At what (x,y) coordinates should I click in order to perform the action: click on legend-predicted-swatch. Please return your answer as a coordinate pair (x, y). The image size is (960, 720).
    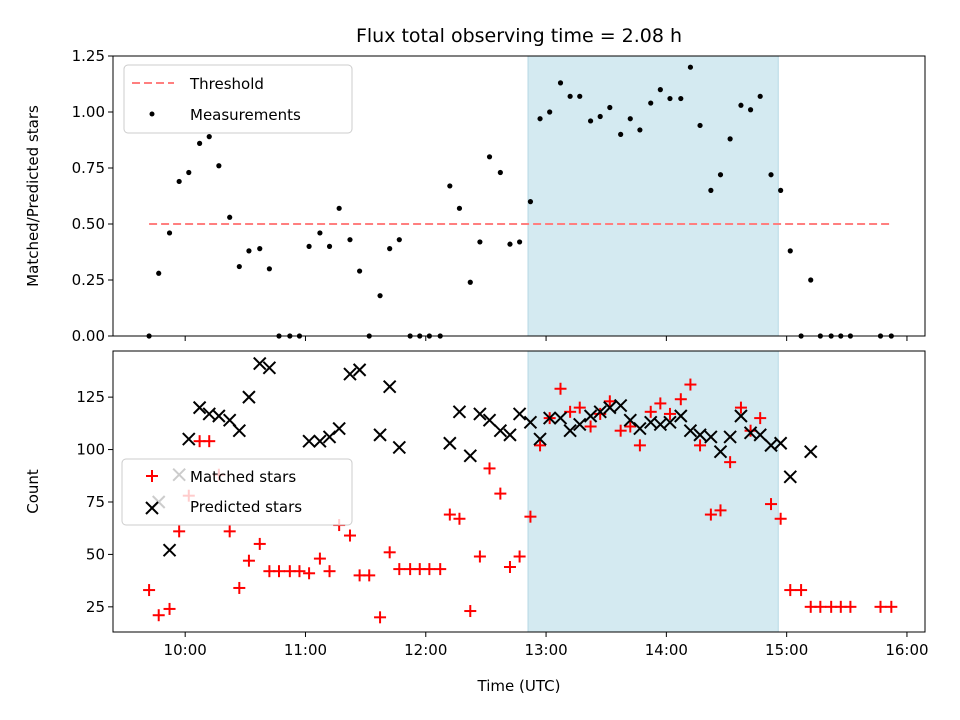
    Looking at the image, I should click on (152, 508).